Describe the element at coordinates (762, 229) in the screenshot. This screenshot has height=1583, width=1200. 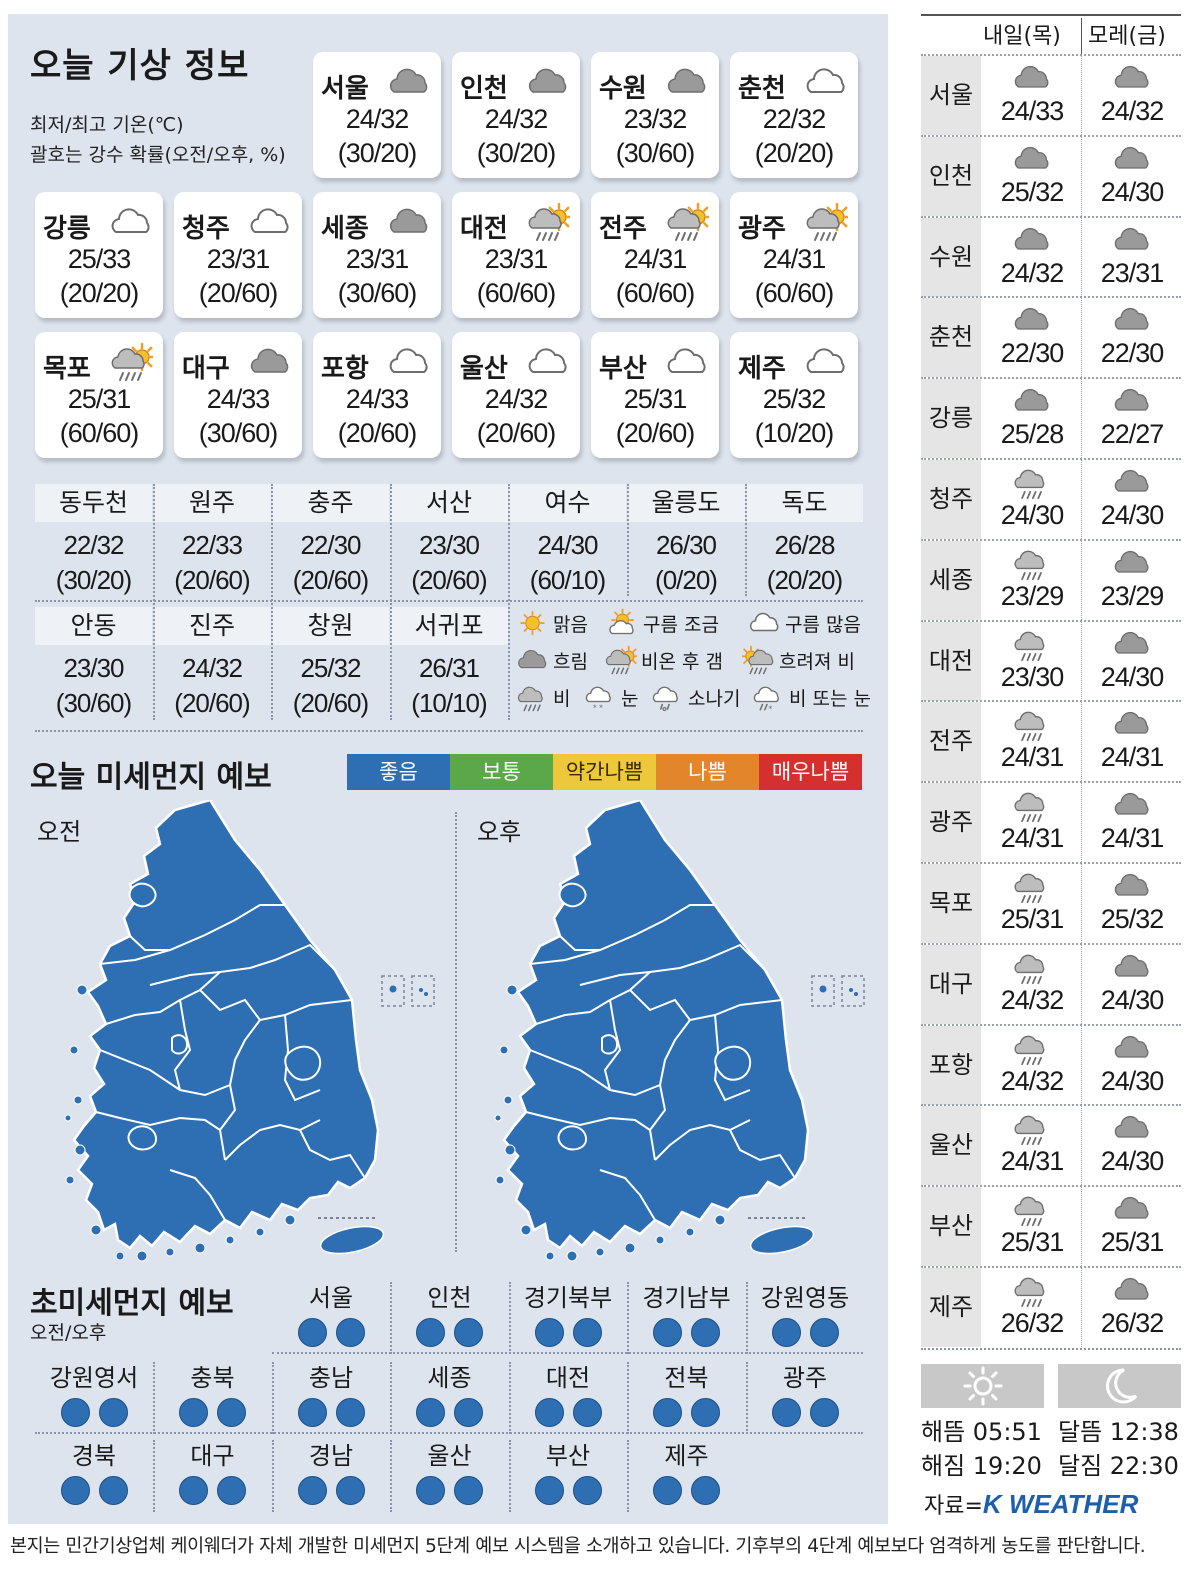
I see `city-name: 광주` at that location.